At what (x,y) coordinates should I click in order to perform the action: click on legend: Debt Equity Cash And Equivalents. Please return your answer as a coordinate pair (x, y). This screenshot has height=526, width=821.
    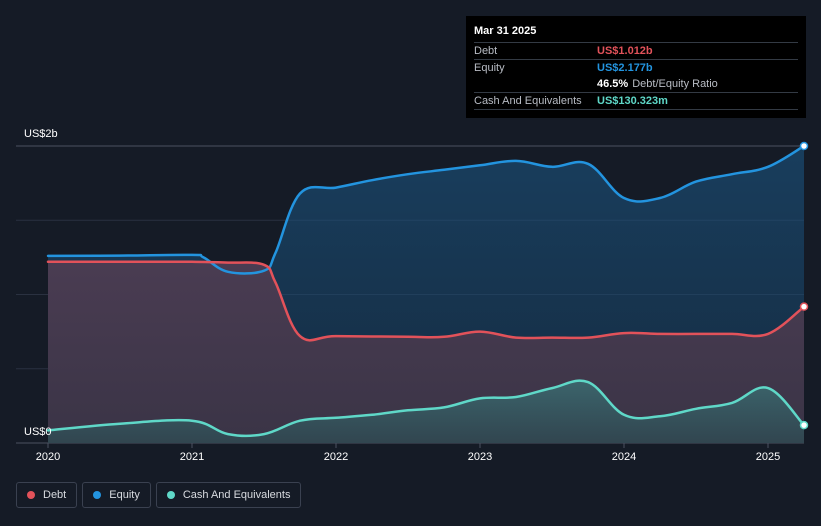
    Looking at the image, I should click on (159, 495).